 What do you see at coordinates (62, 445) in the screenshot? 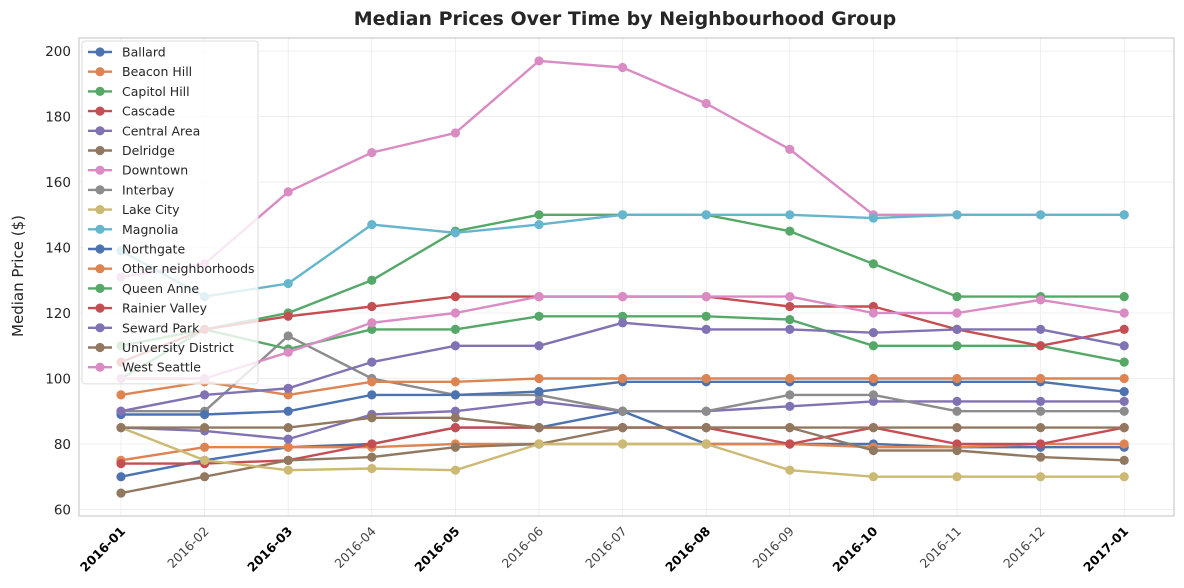
I see `y-tick-label: 80` at bounding box center [62, 445].